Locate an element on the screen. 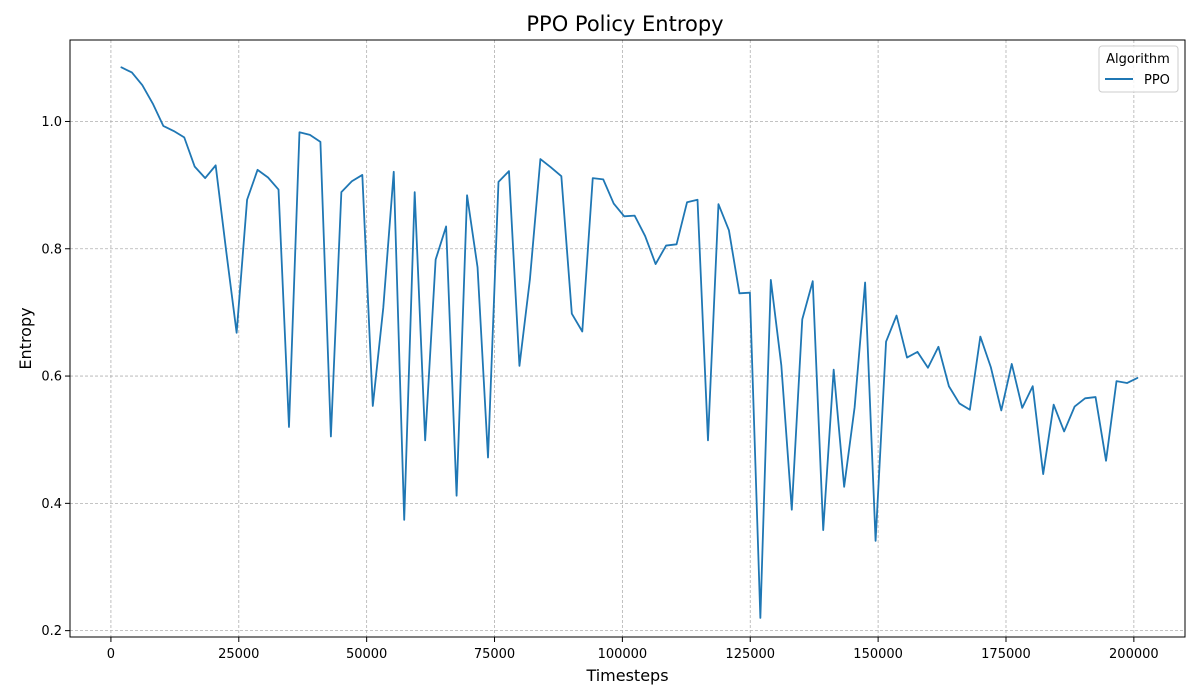  legend-entry-ppo: PPO is located at coordinates (1157, 80).